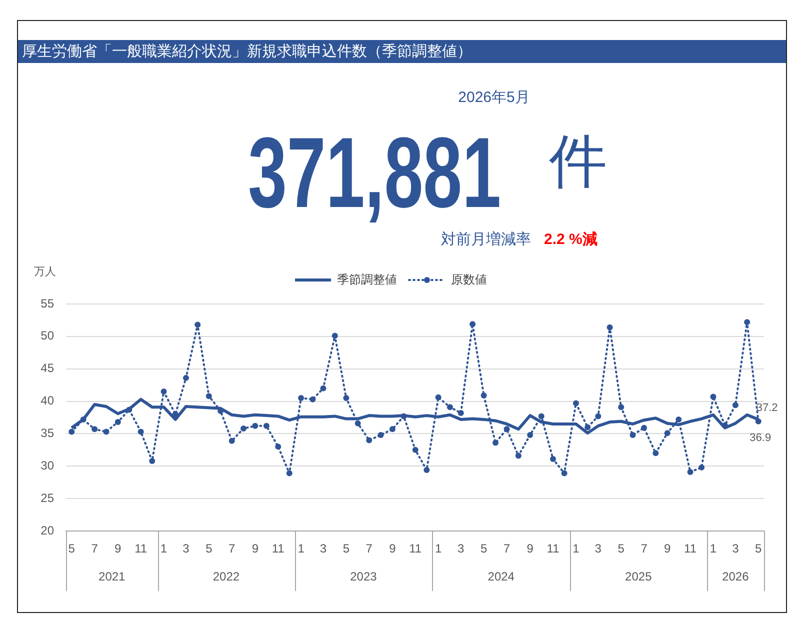 Image resolution: width=804 pixels, height=635 pixels. What do you see at coordinates (486, 240) in the screenshot?
I see `text: 対前月増減率` at bounding box center [486, 240].